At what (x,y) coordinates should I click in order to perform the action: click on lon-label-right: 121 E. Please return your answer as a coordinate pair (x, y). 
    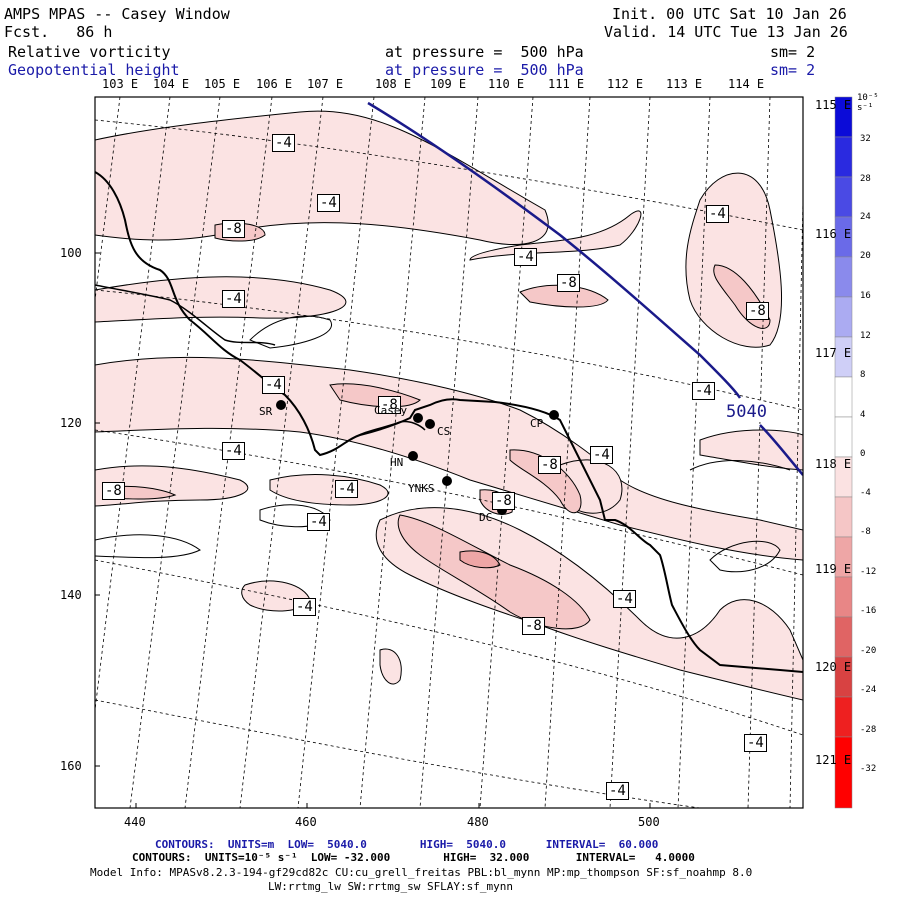
    Looking at the image, I should click on (833, 760).